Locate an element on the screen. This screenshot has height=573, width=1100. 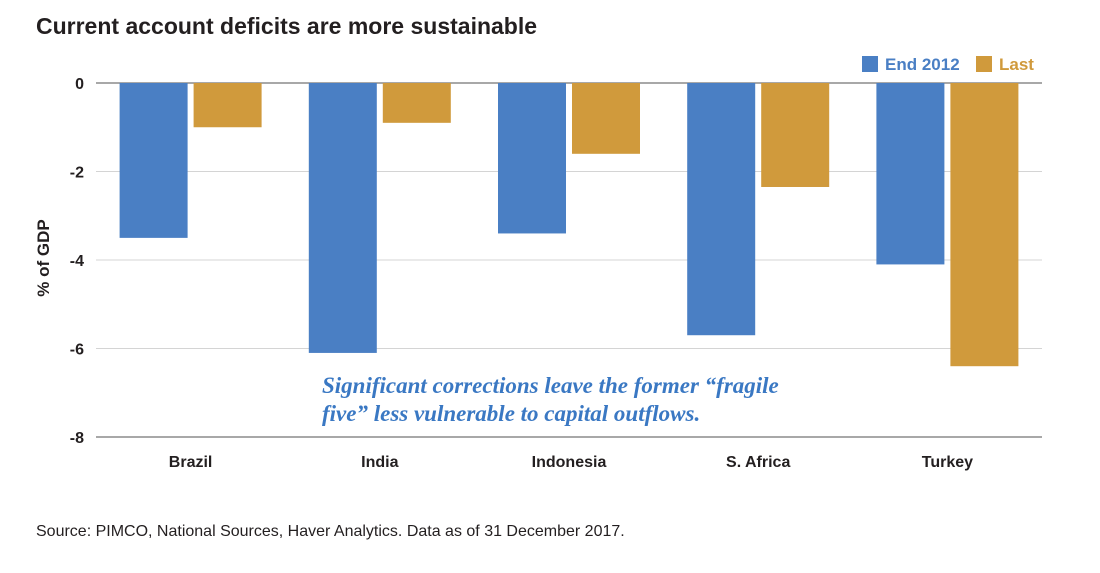
y-axis-label: % of GDP is located at coordinates (43, 257).